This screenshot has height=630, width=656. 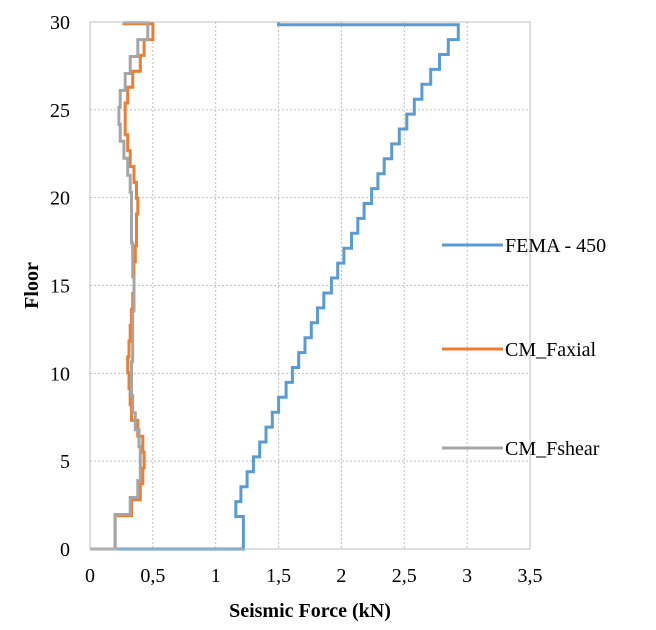 I want to click on x-tick-label: 3, so click(x=467, y=576).